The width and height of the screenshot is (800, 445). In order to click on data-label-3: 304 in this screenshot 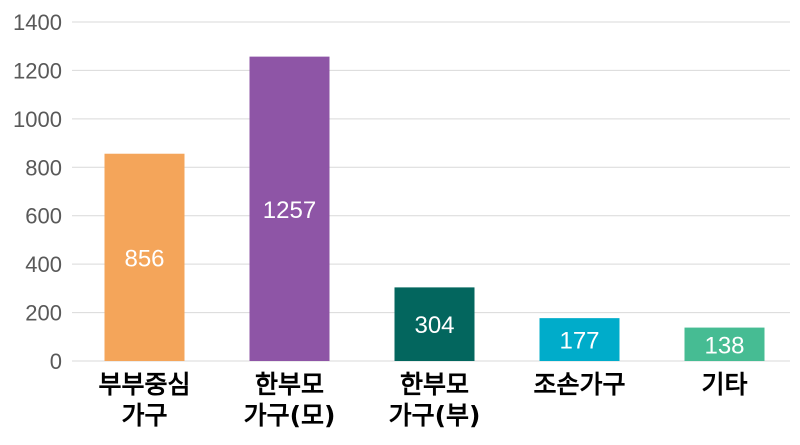, I will do `click(434, 325)`.